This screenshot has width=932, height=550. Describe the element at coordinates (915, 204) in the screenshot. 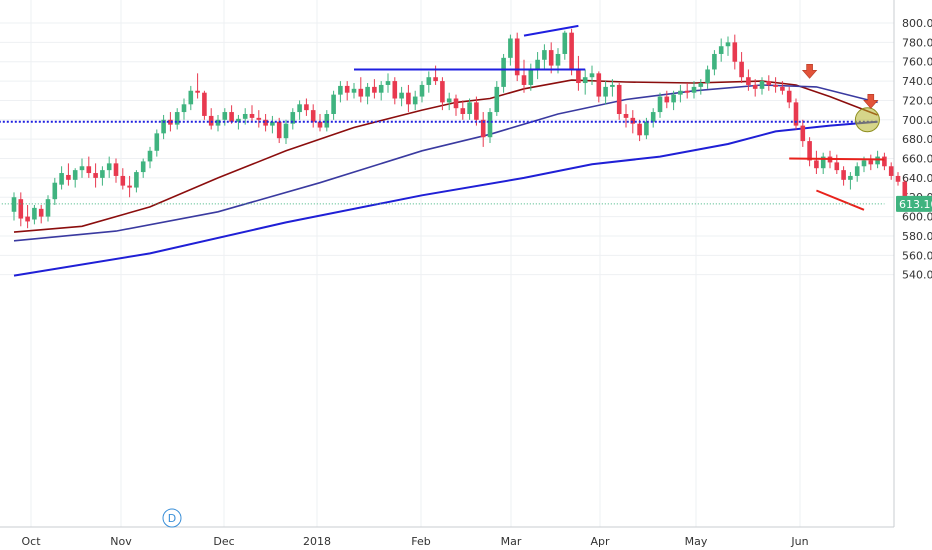

I see `price-tag-label: 613.10` at that location.